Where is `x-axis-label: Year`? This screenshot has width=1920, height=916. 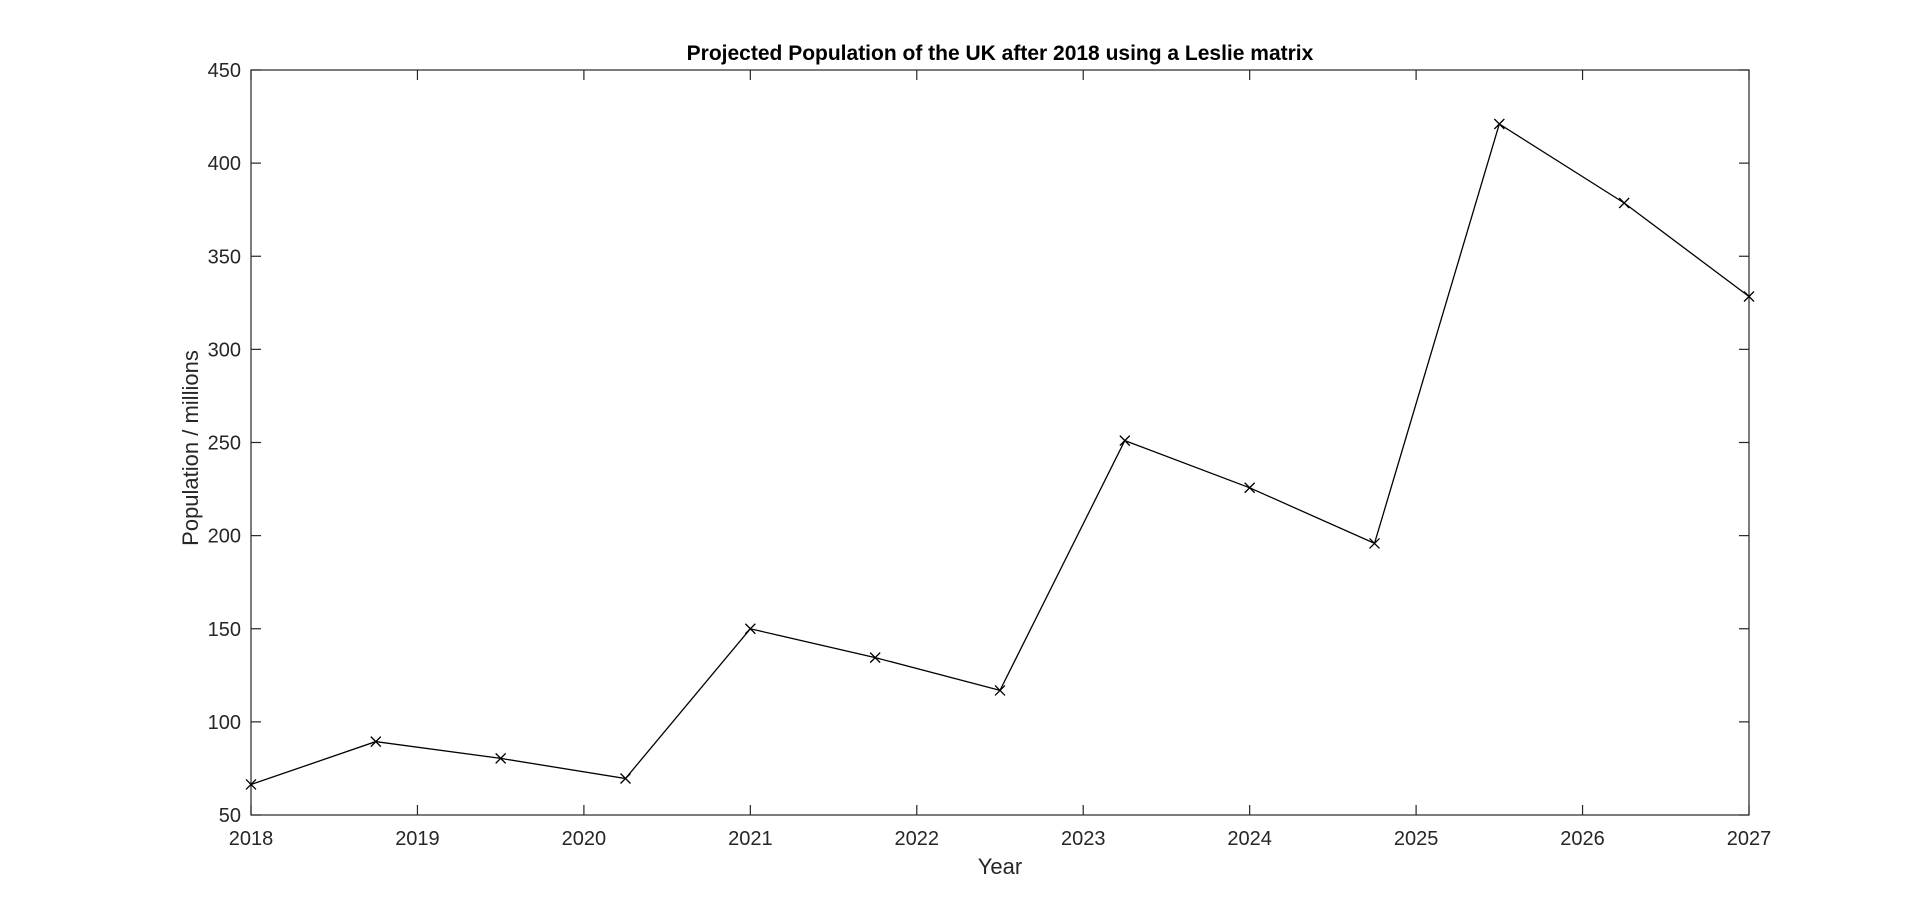
x-axis-label: Year is located at coordinates (1000, 866).